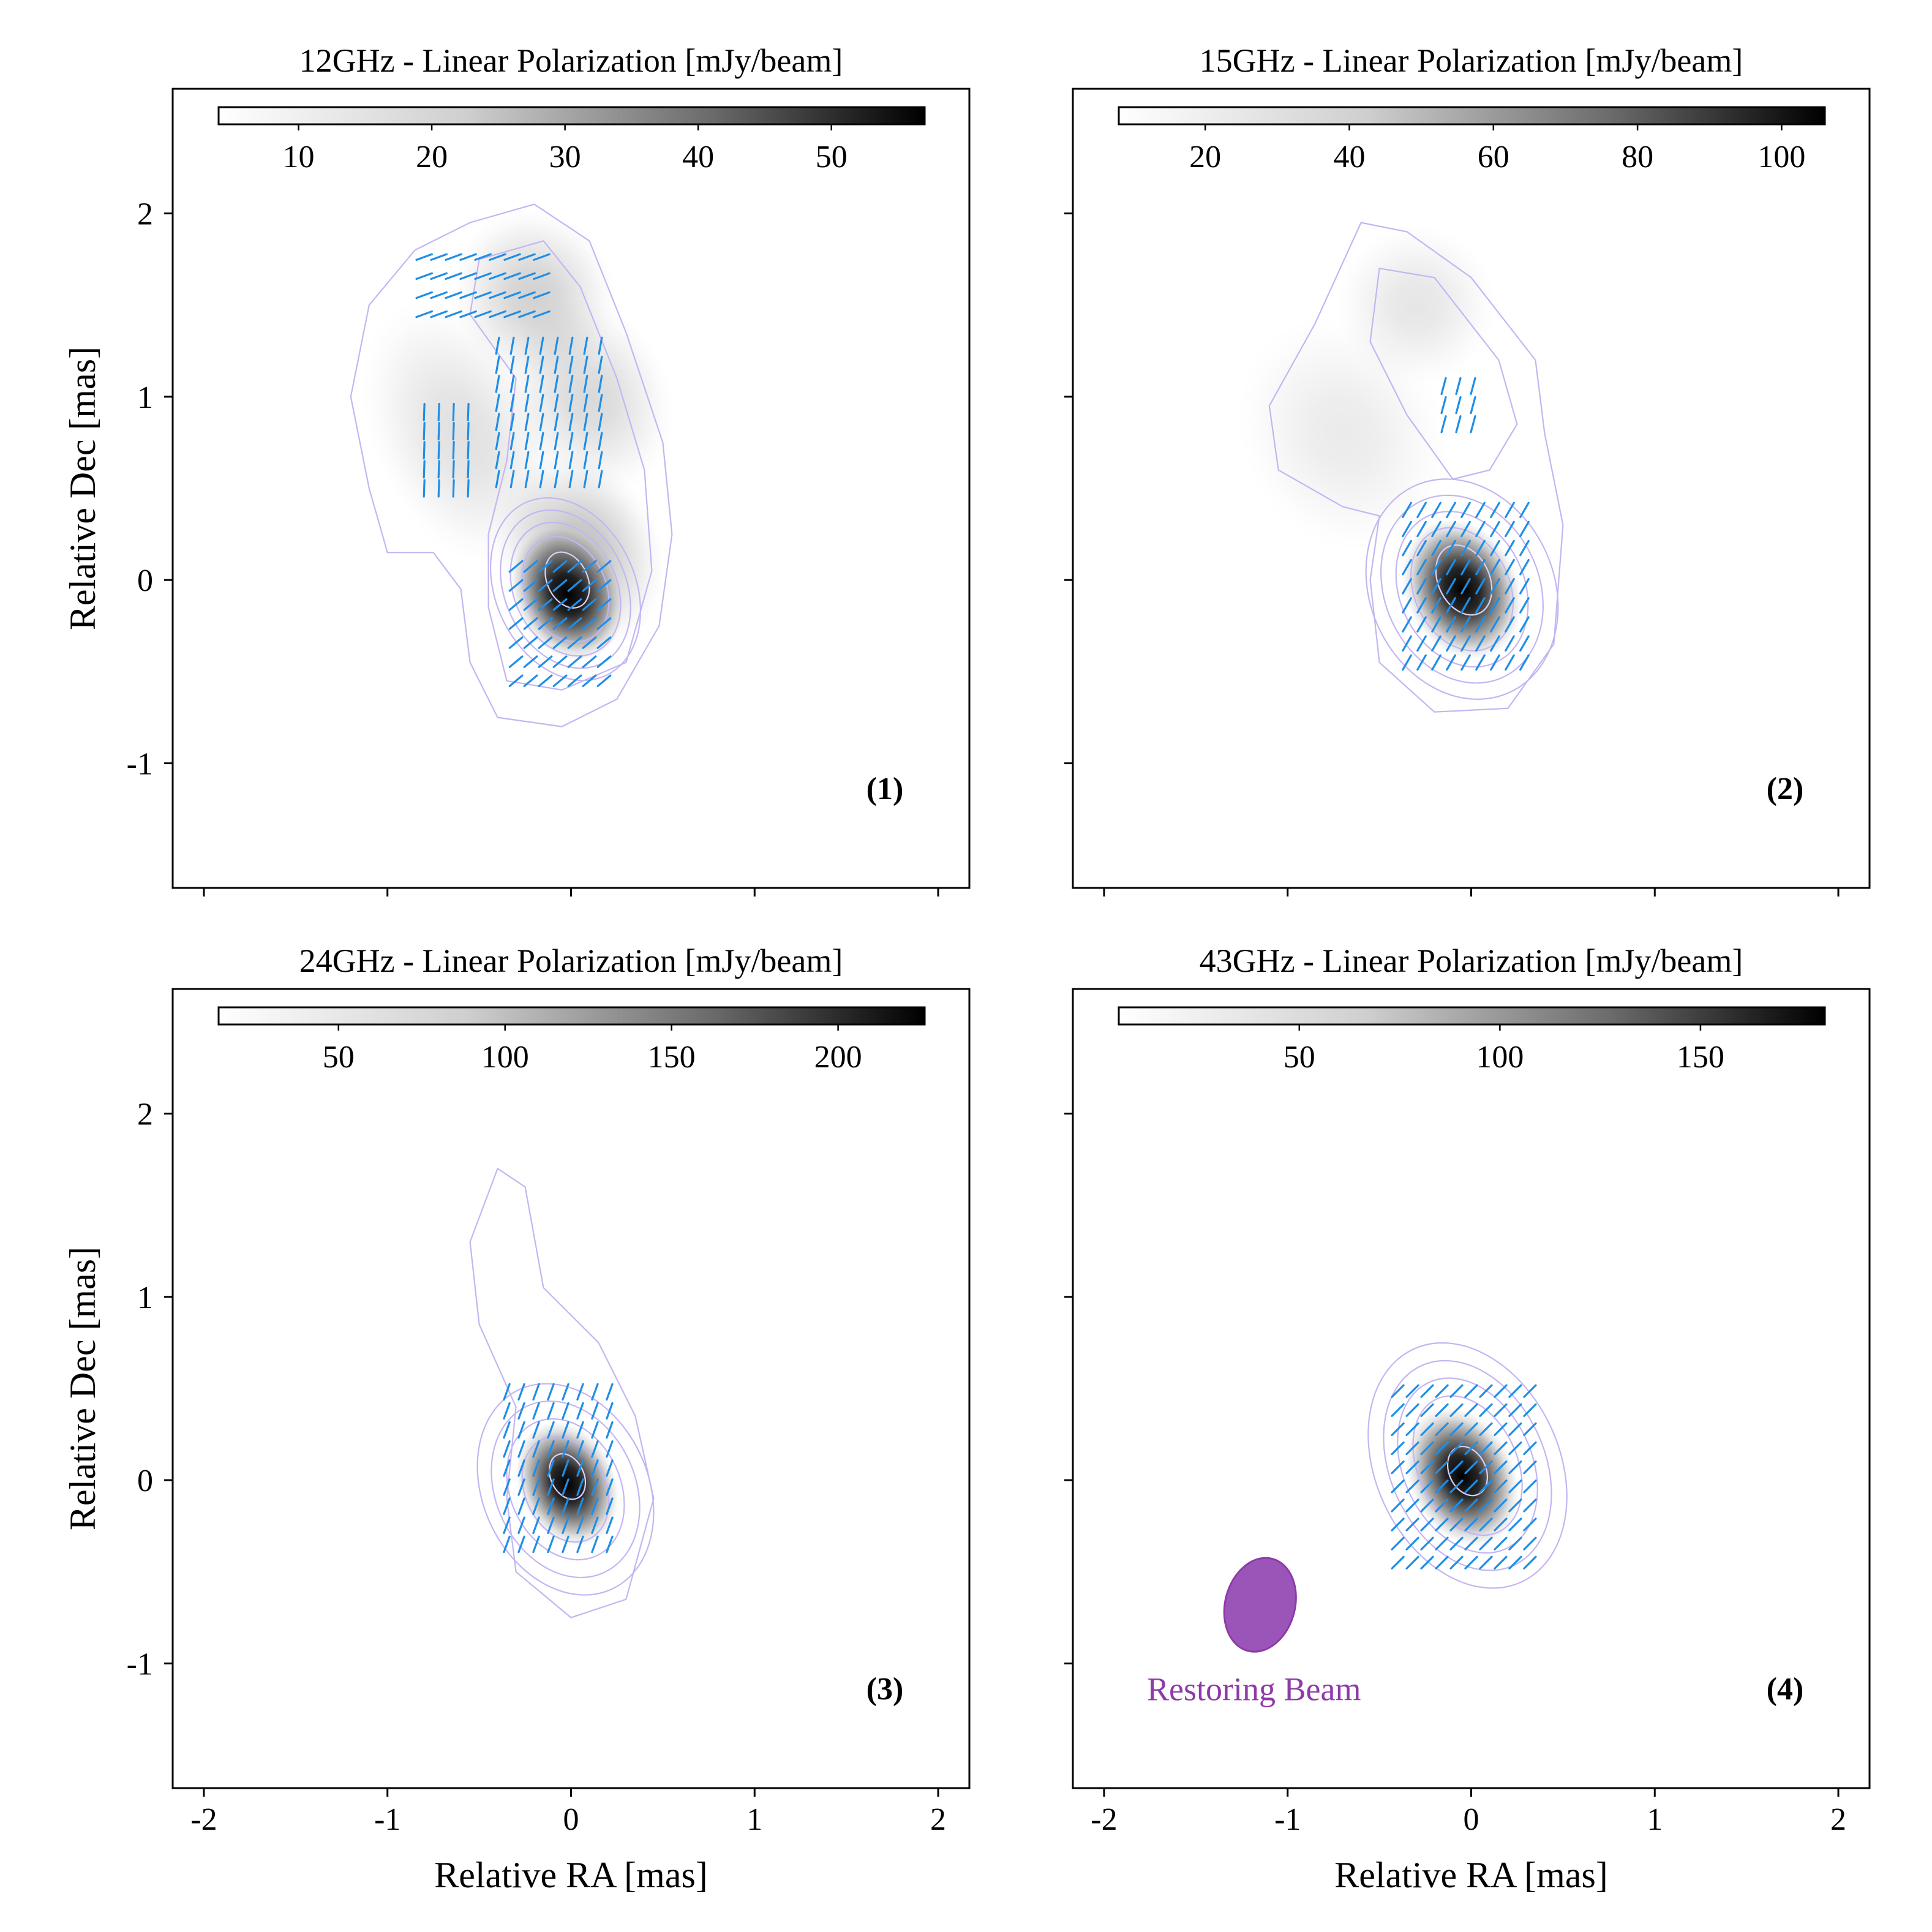 Image resolution: width=1932 pixels, height=1932 pixels. What do you see at coordinates (203, 1819) in the screenshot?
I see `x-tick-label: -2` at bounding box center [203, 1819].